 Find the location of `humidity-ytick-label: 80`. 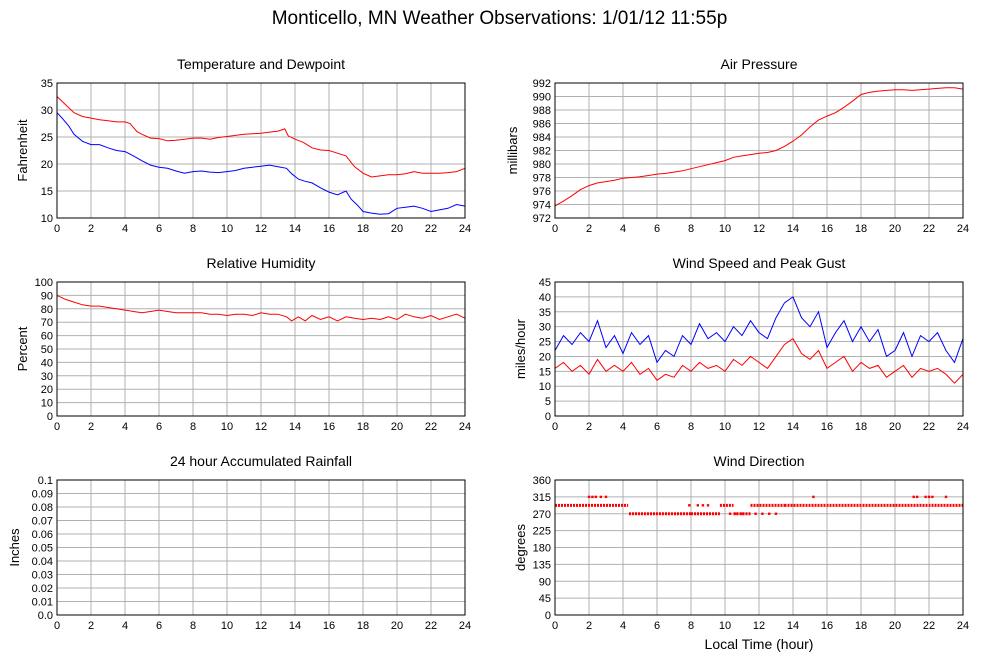

humidity-ytick-label: 80 is located at coordinates (47, 310).